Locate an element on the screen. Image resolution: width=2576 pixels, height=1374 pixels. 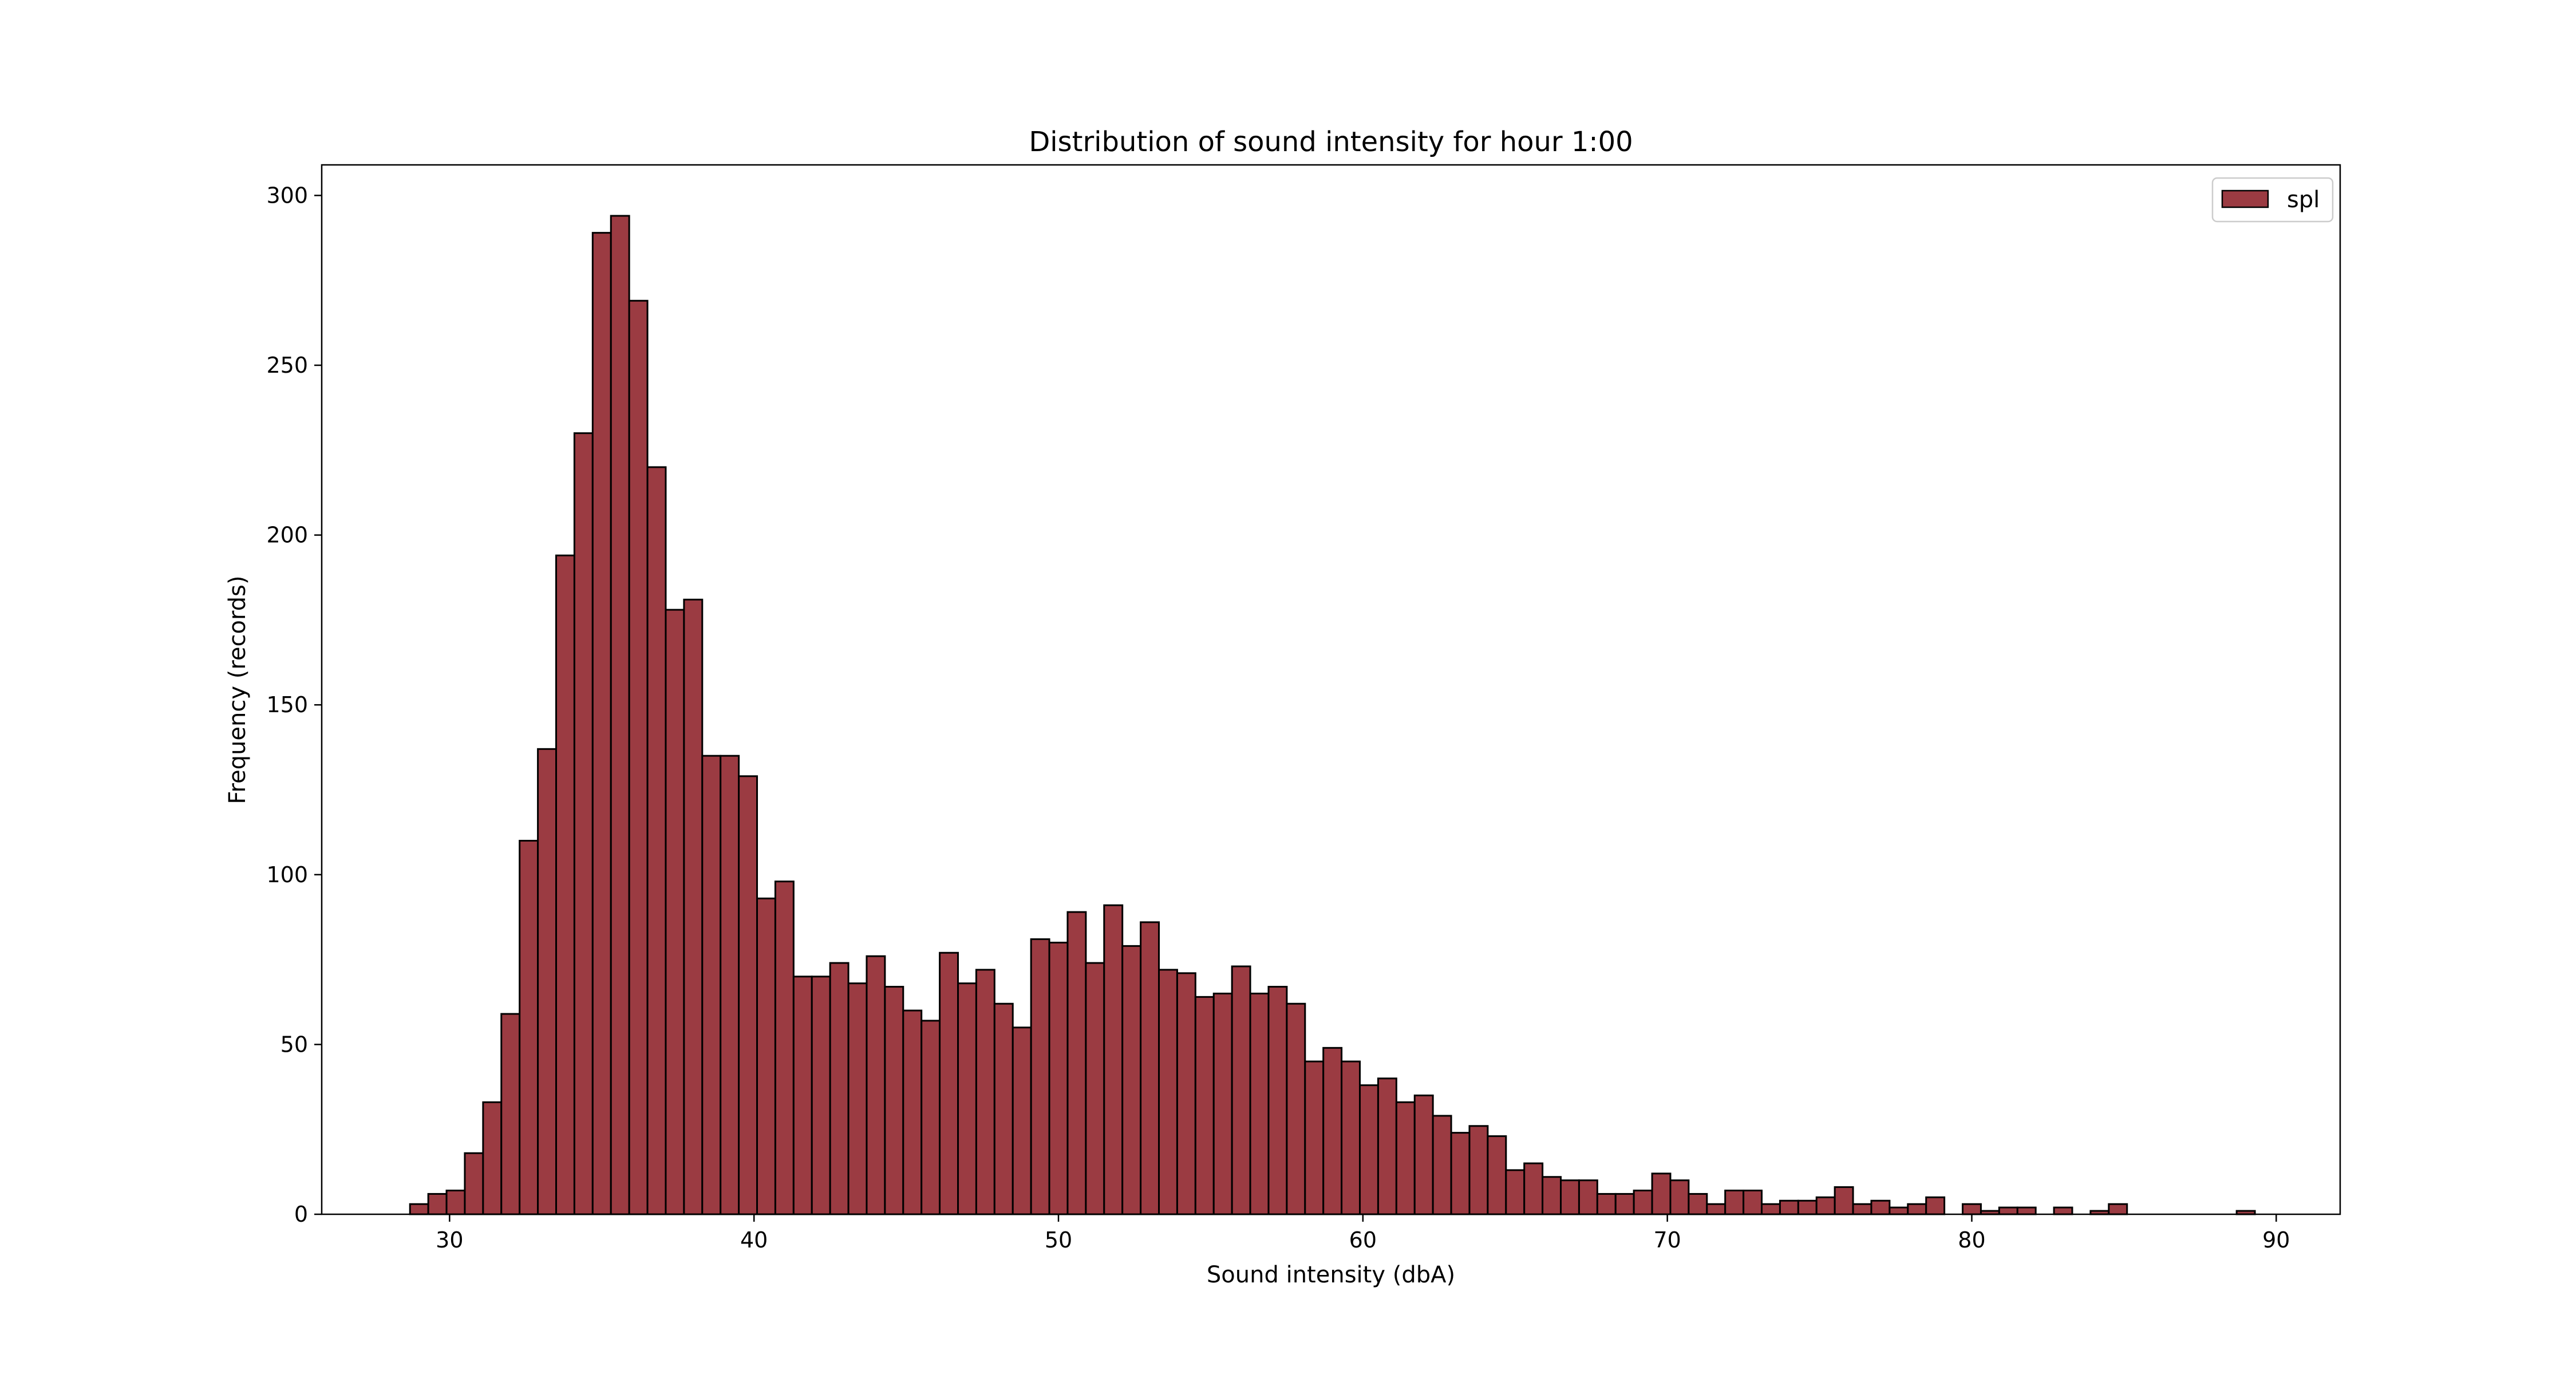
y-tick-label: 50 is located at coordinates (294, 1044).